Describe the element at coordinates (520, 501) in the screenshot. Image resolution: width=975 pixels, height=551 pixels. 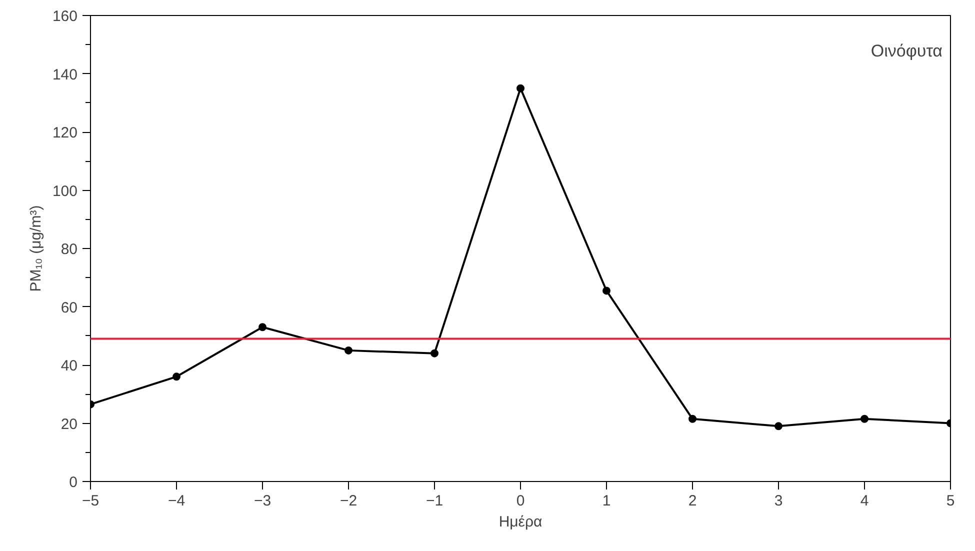
I see `x-tick-label: 0` at that location.